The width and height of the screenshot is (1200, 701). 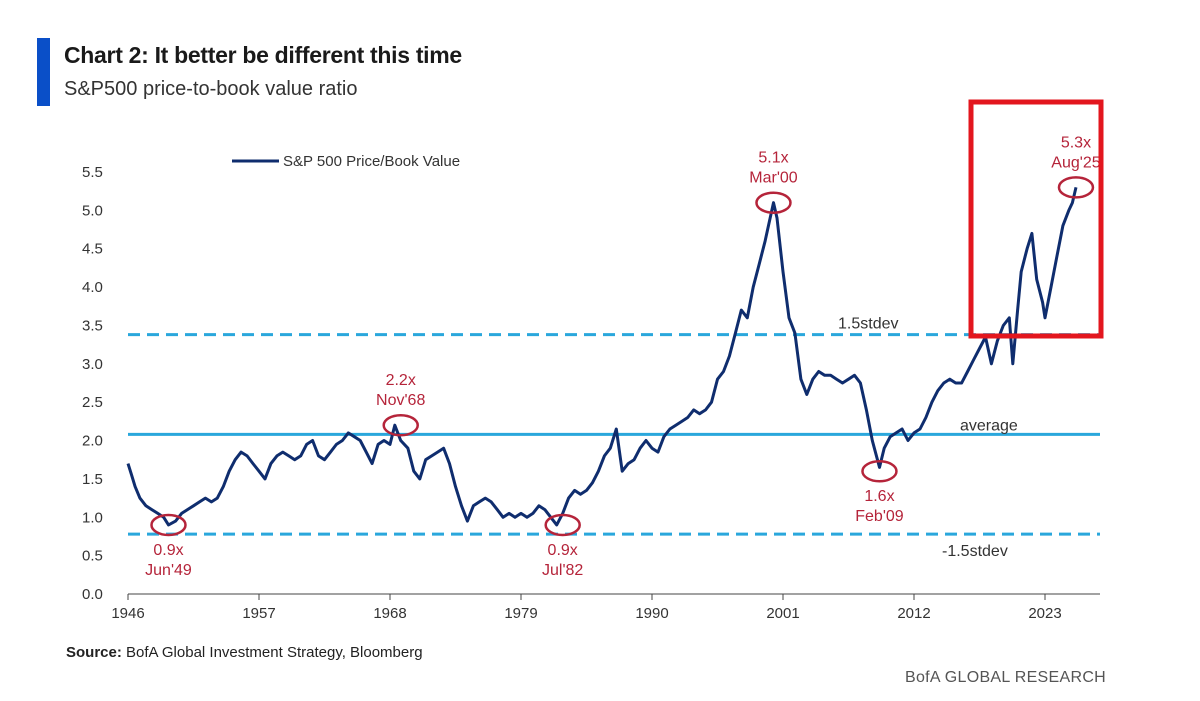 I want to click on y-tick-label: 2.0, so click(x=92, y=441).